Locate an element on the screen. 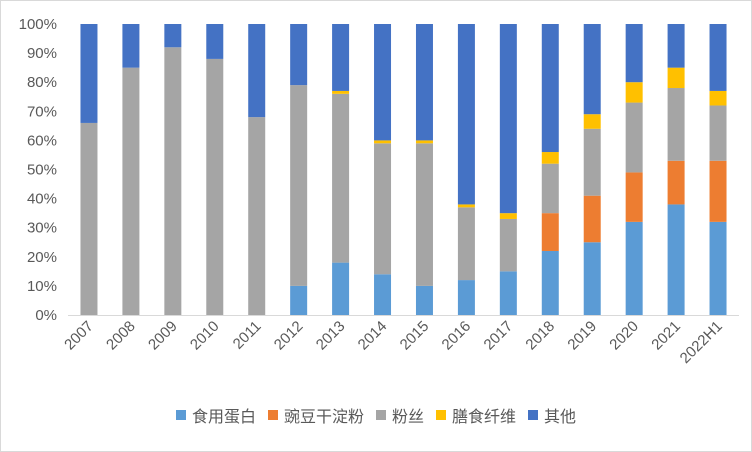 The height and width of the screenshot is (452, 752). legend: 食用蛋白 豌豆干淀粉 粉丝 膳食纤维 其他 is located at coordinates (376, 417).